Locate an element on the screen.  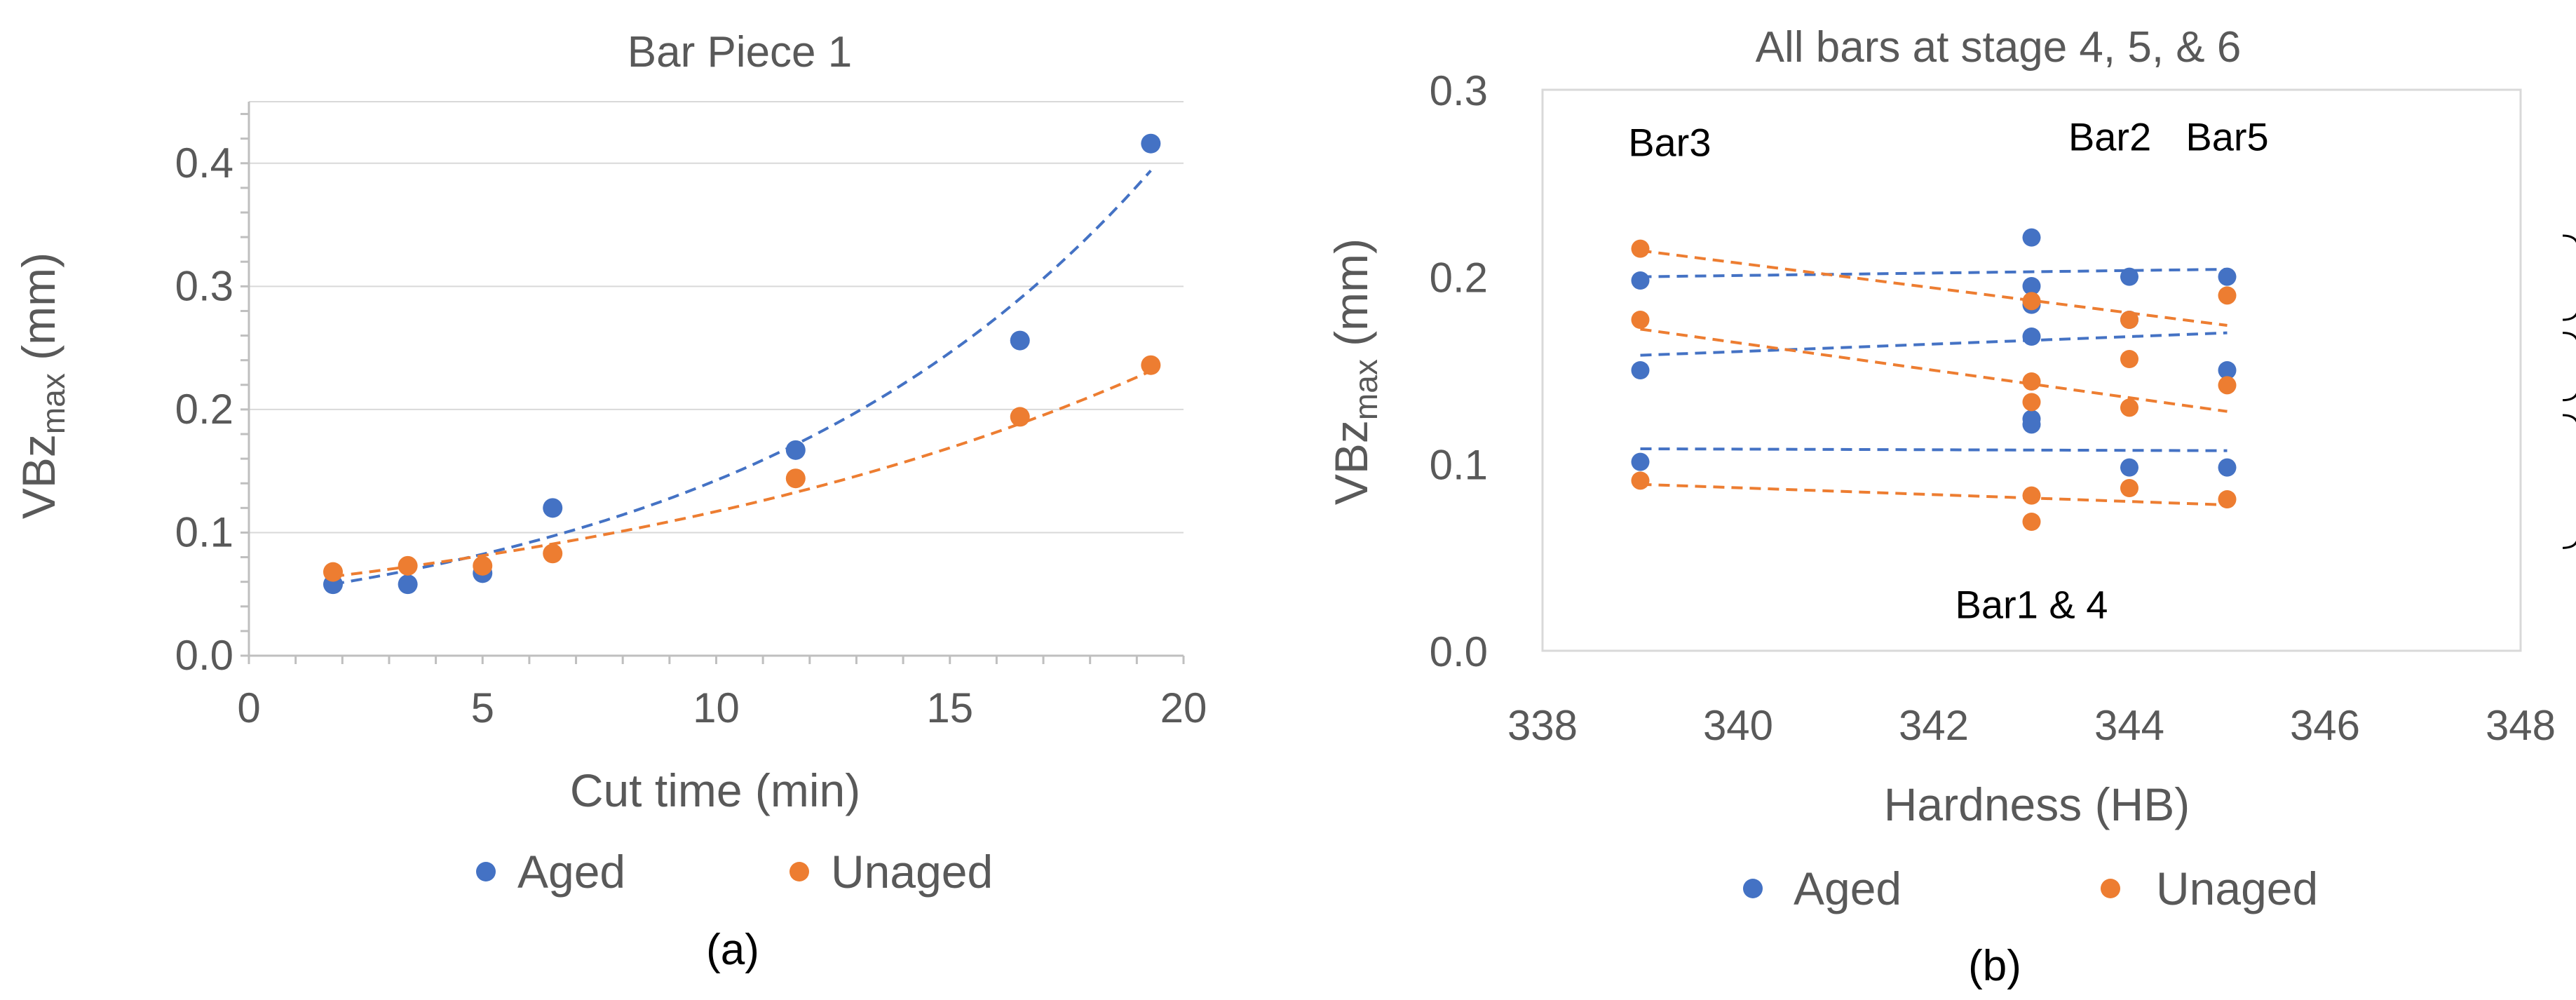
chart-a-x-axis-label: Cut time (min) is located at coordinates (715, 790).